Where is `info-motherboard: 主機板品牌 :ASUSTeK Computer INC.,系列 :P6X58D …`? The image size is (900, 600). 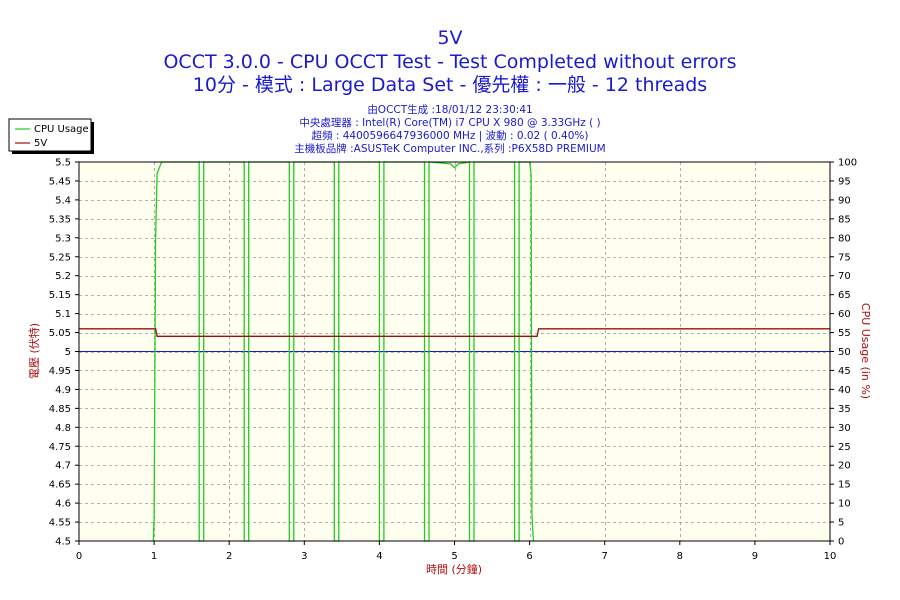 info-motherboard: 主機板品牌 :ASUSTeK Computer INC.,系列 :P6X58D … is located at coordinates (450, 149).